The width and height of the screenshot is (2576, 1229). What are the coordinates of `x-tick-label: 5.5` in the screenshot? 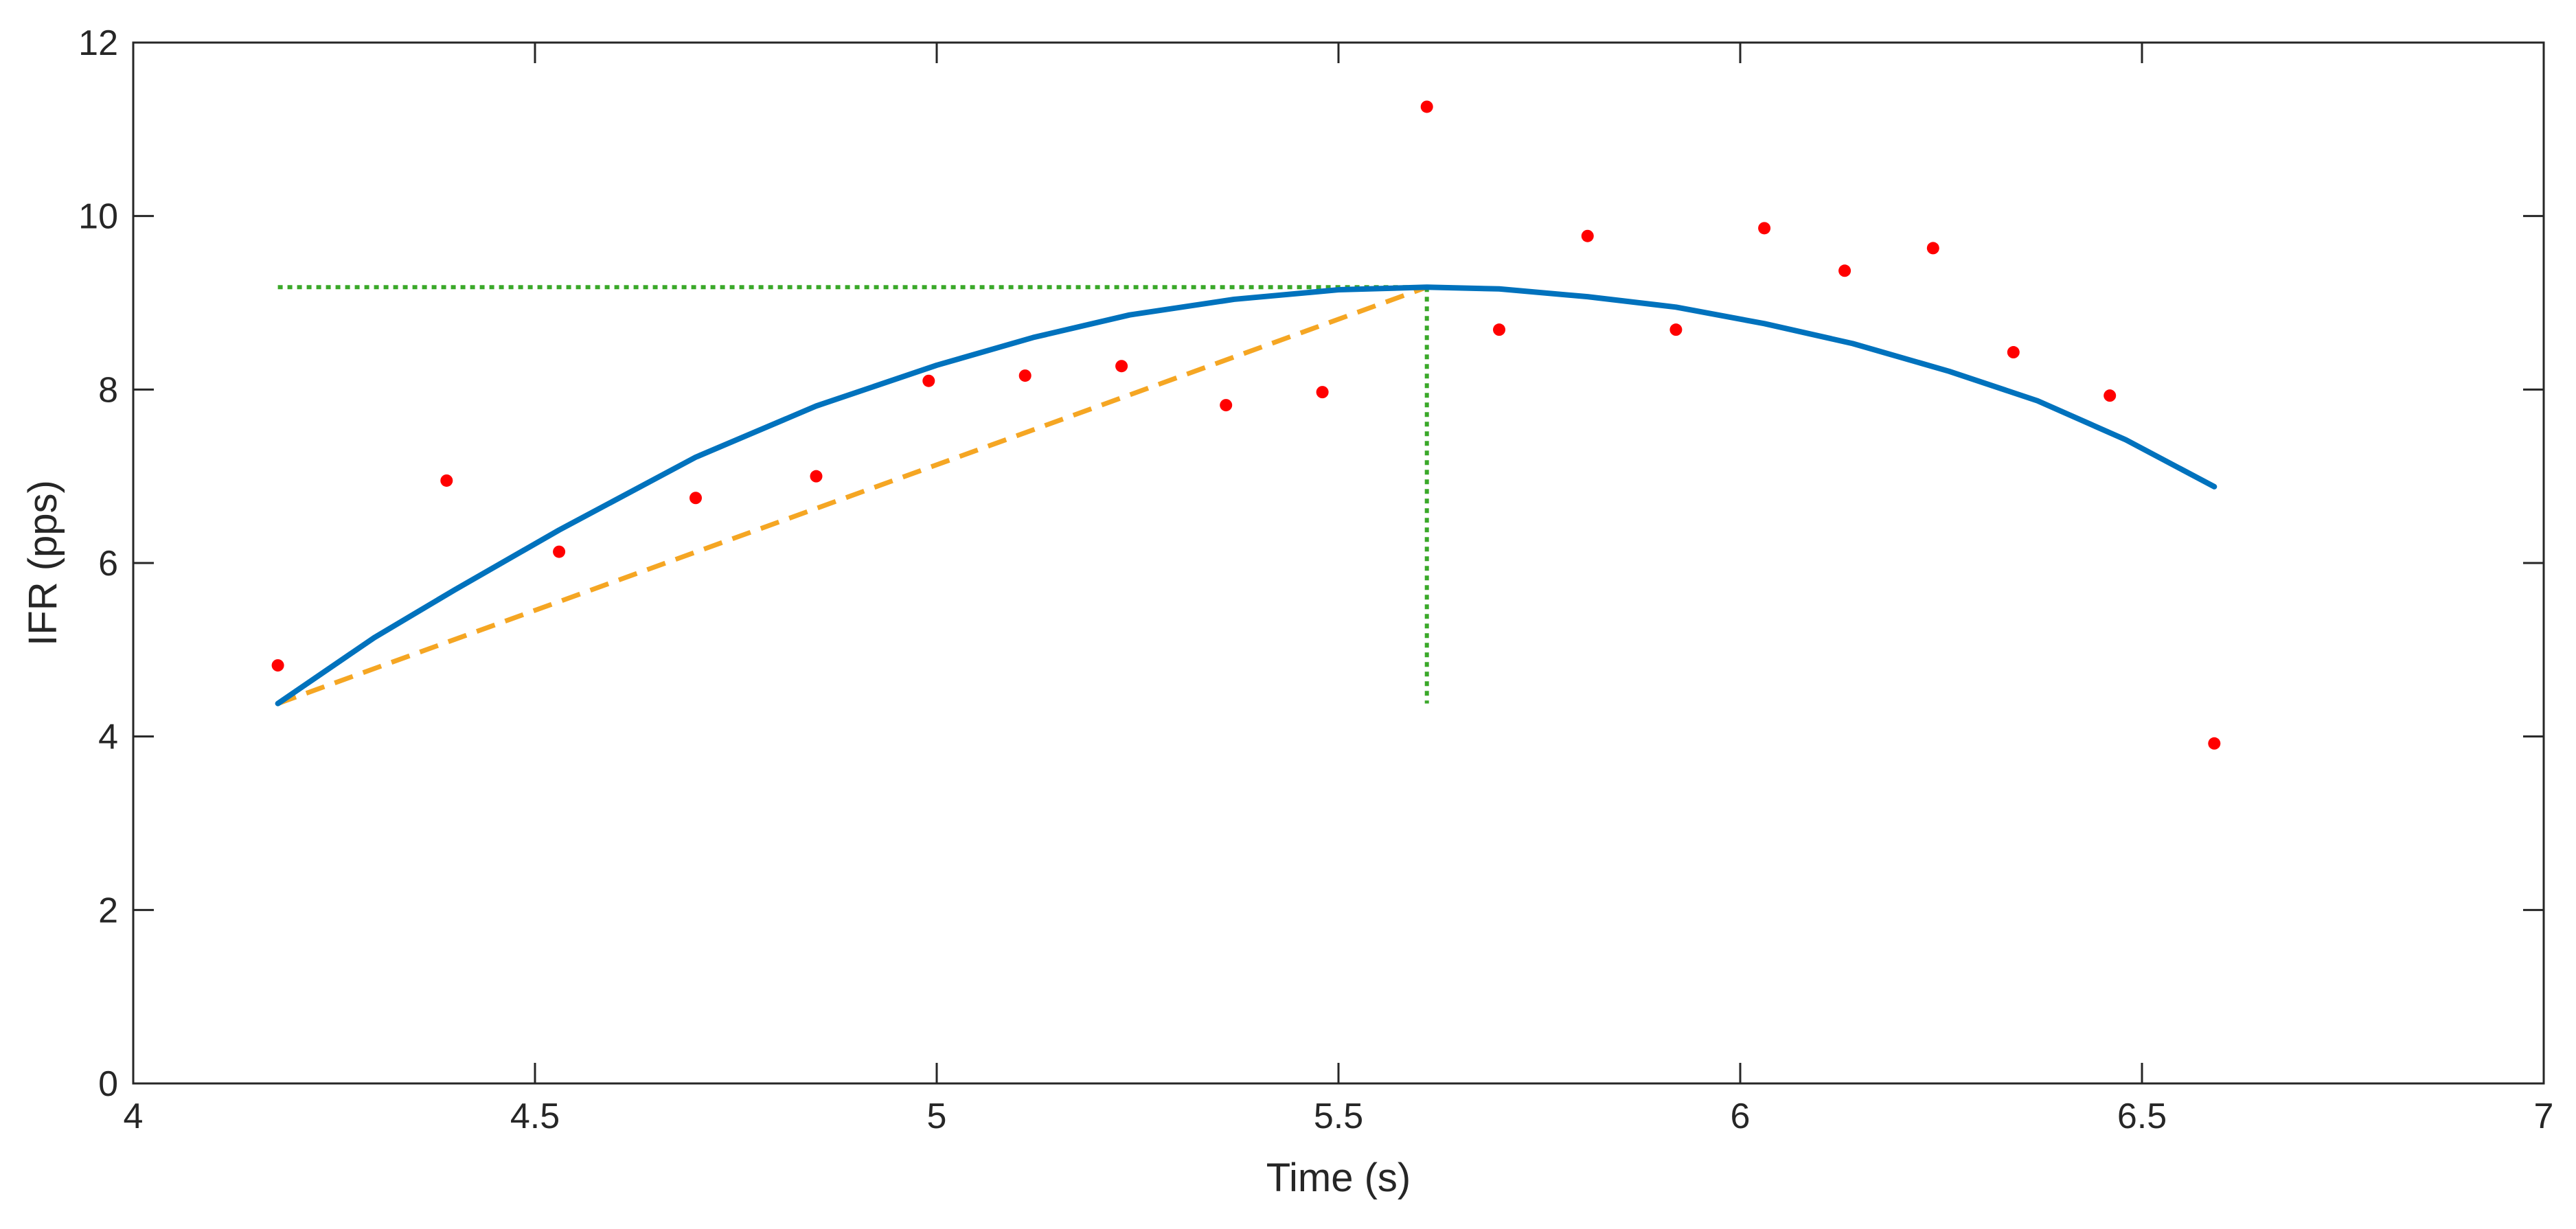 It's located at (1338, 1116).